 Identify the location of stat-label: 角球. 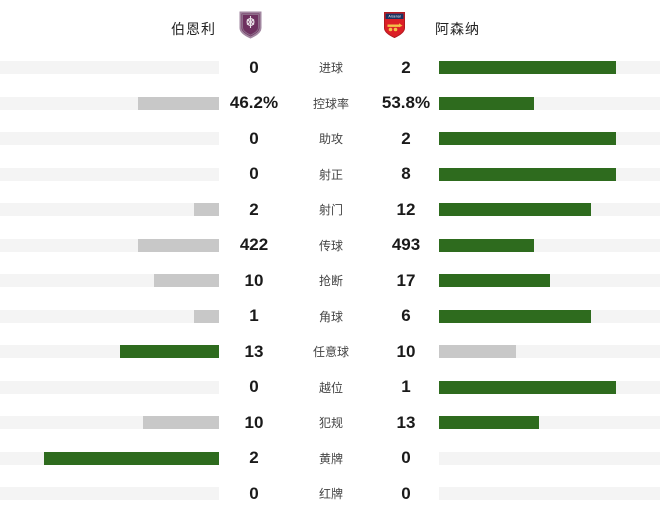
(330, 316).